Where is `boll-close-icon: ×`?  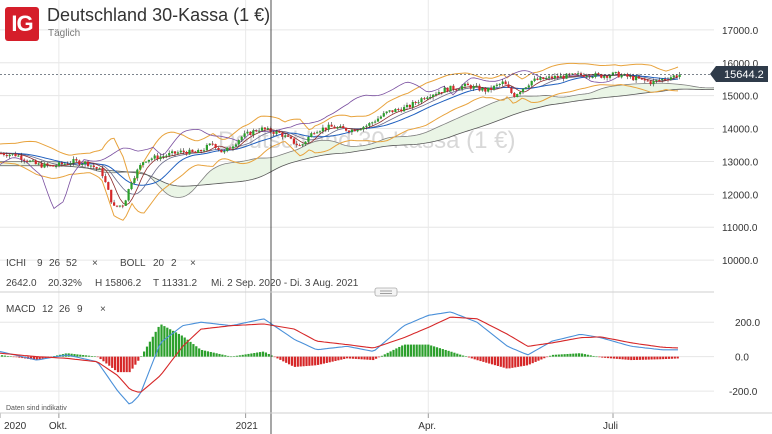
boll-close-icon: × is located at coordinates (193, 263).